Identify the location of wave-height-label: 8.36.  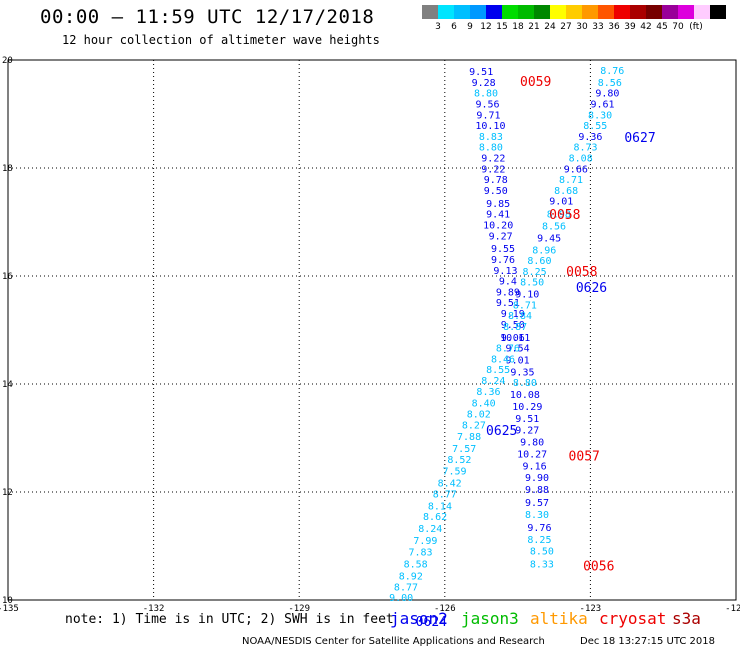
(488, 392).